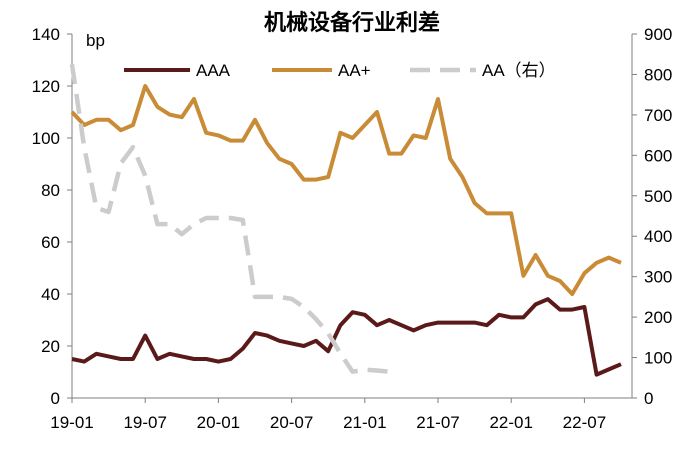  What do you see at coordinates (658, 115) in the screenshot?
I see `y-right-tick-label: 700` at bounding box center [658, 115].